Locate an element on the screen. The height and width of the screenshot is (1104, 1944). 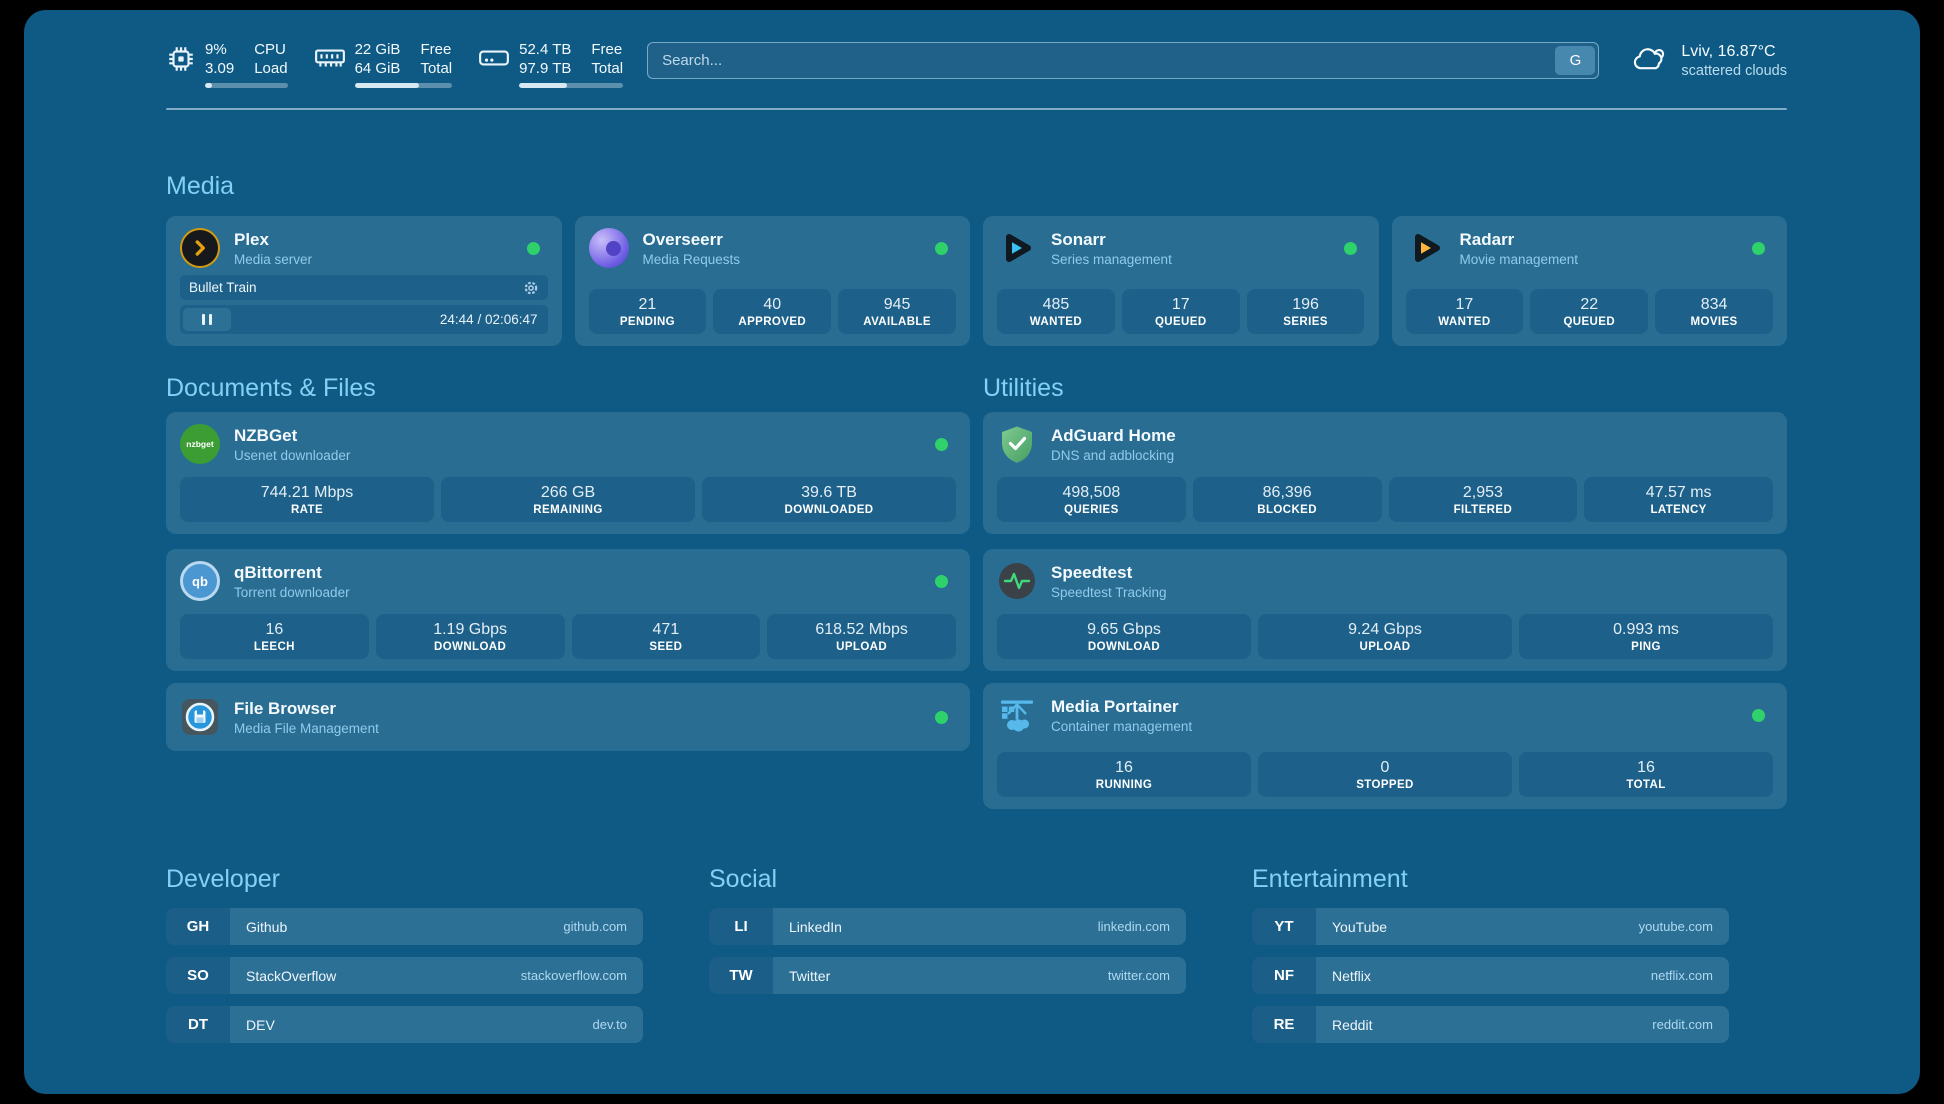
service-description: Media Requests is located at coordinates (691, 259).